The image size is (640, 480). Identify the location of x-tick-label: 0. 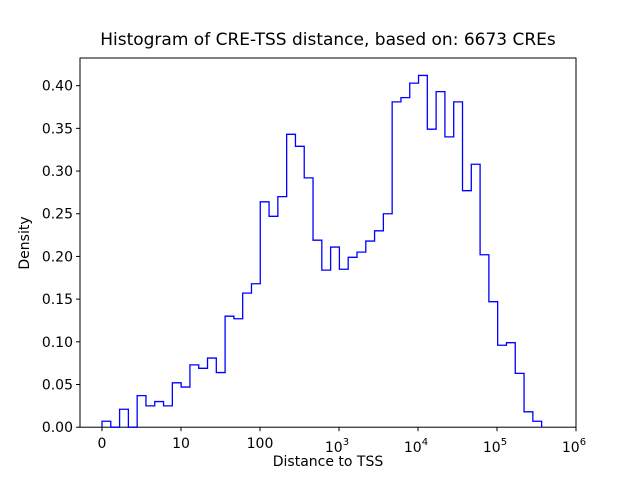
(102, 444).